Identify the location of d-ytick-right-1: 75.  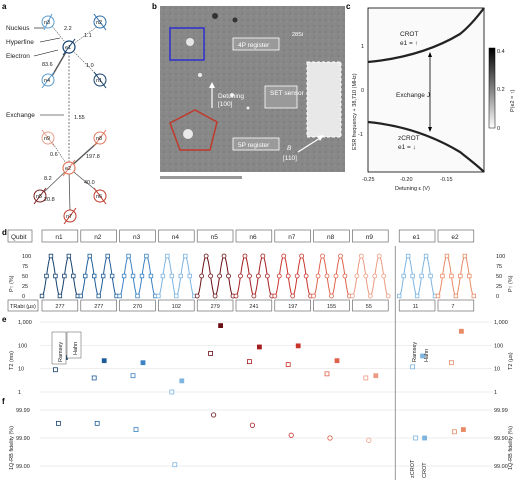
(499, 267).